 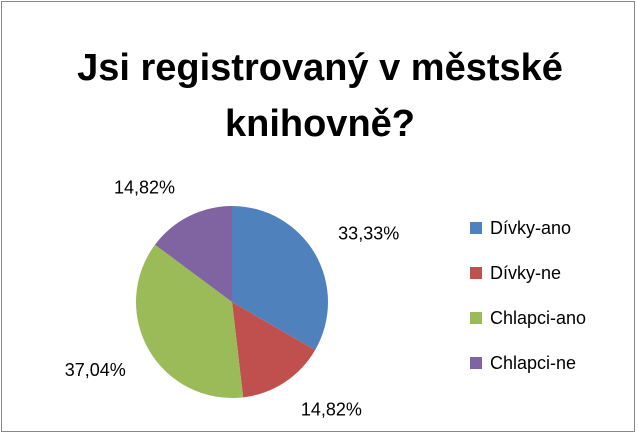 I want to click on legend-label: Chlapci-ano, so click(x=538, y=318).